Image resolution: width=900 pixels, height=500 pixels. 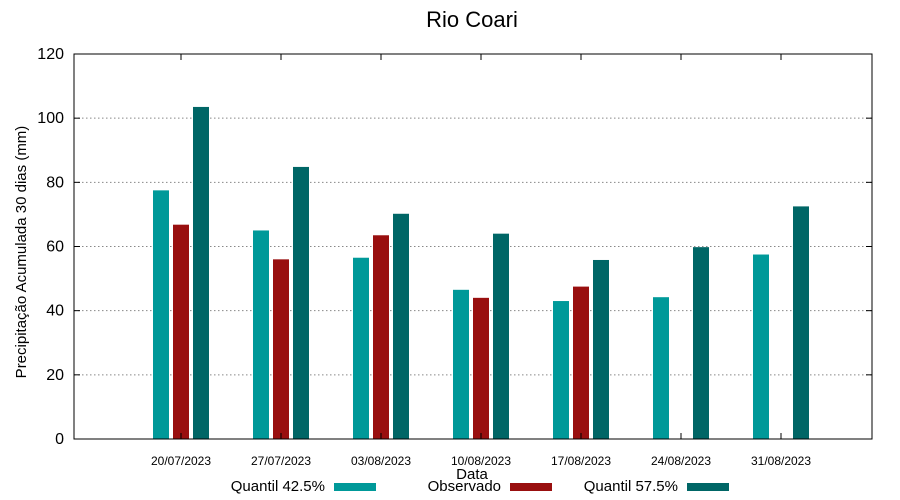 I want to click on bar-quantil-42-5--0, so click(x=161, y=314).